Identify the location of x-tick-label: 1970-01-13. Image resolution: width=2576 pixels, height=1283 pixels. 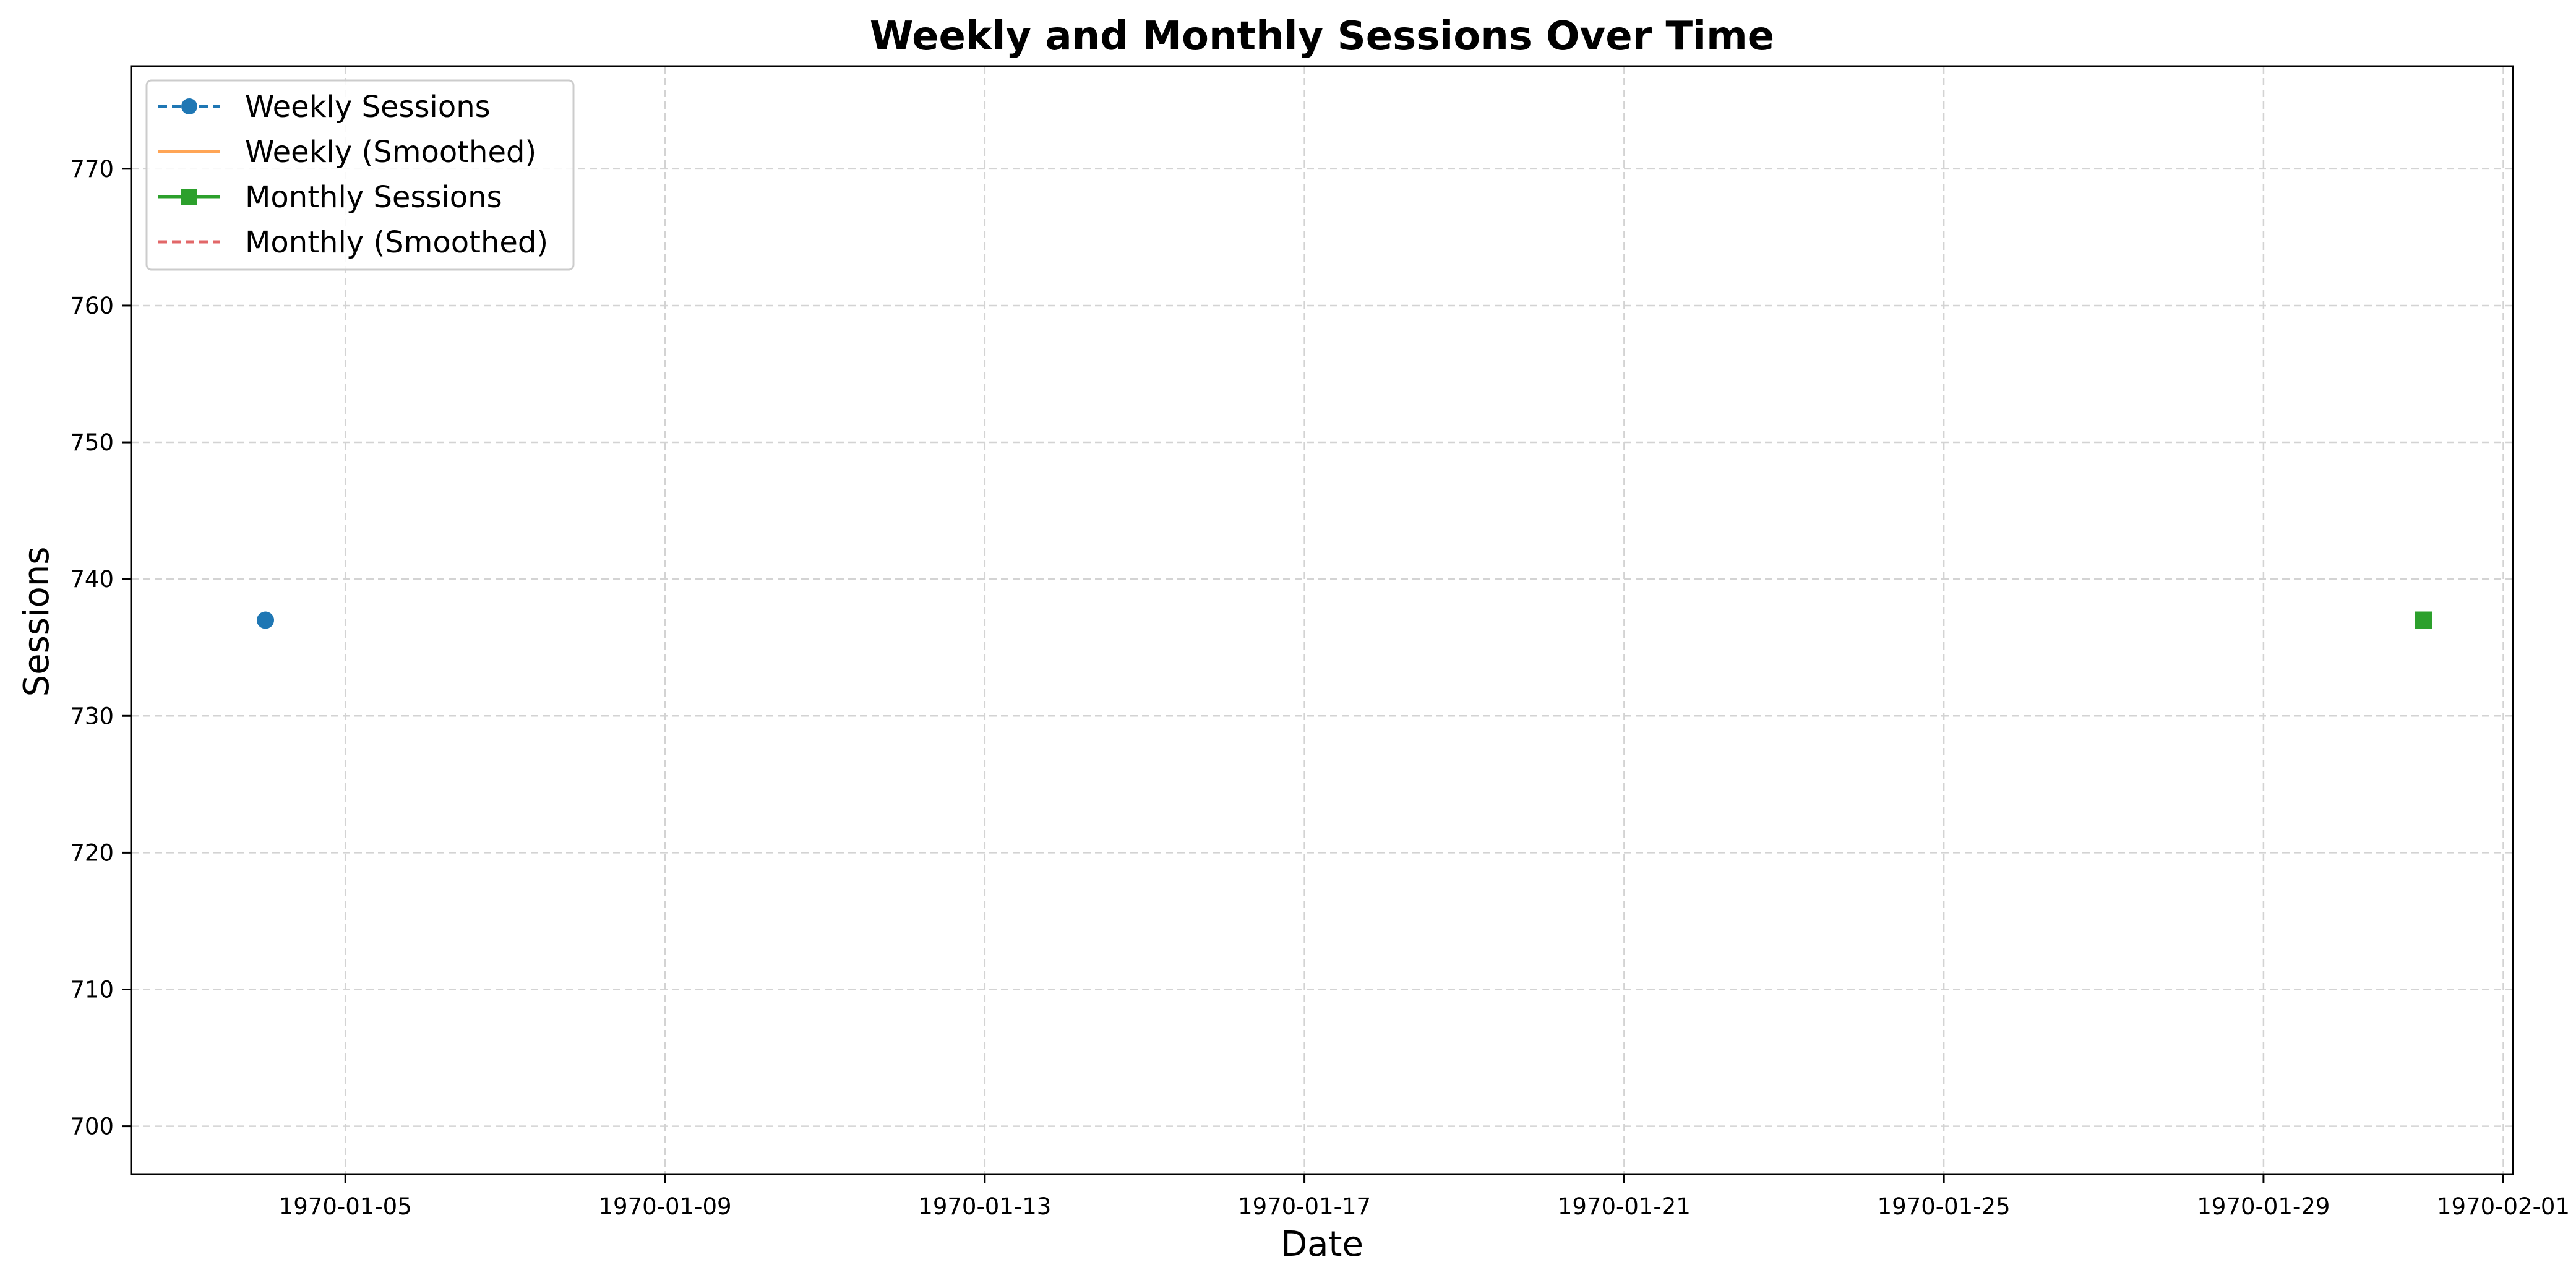
(985, 1206).